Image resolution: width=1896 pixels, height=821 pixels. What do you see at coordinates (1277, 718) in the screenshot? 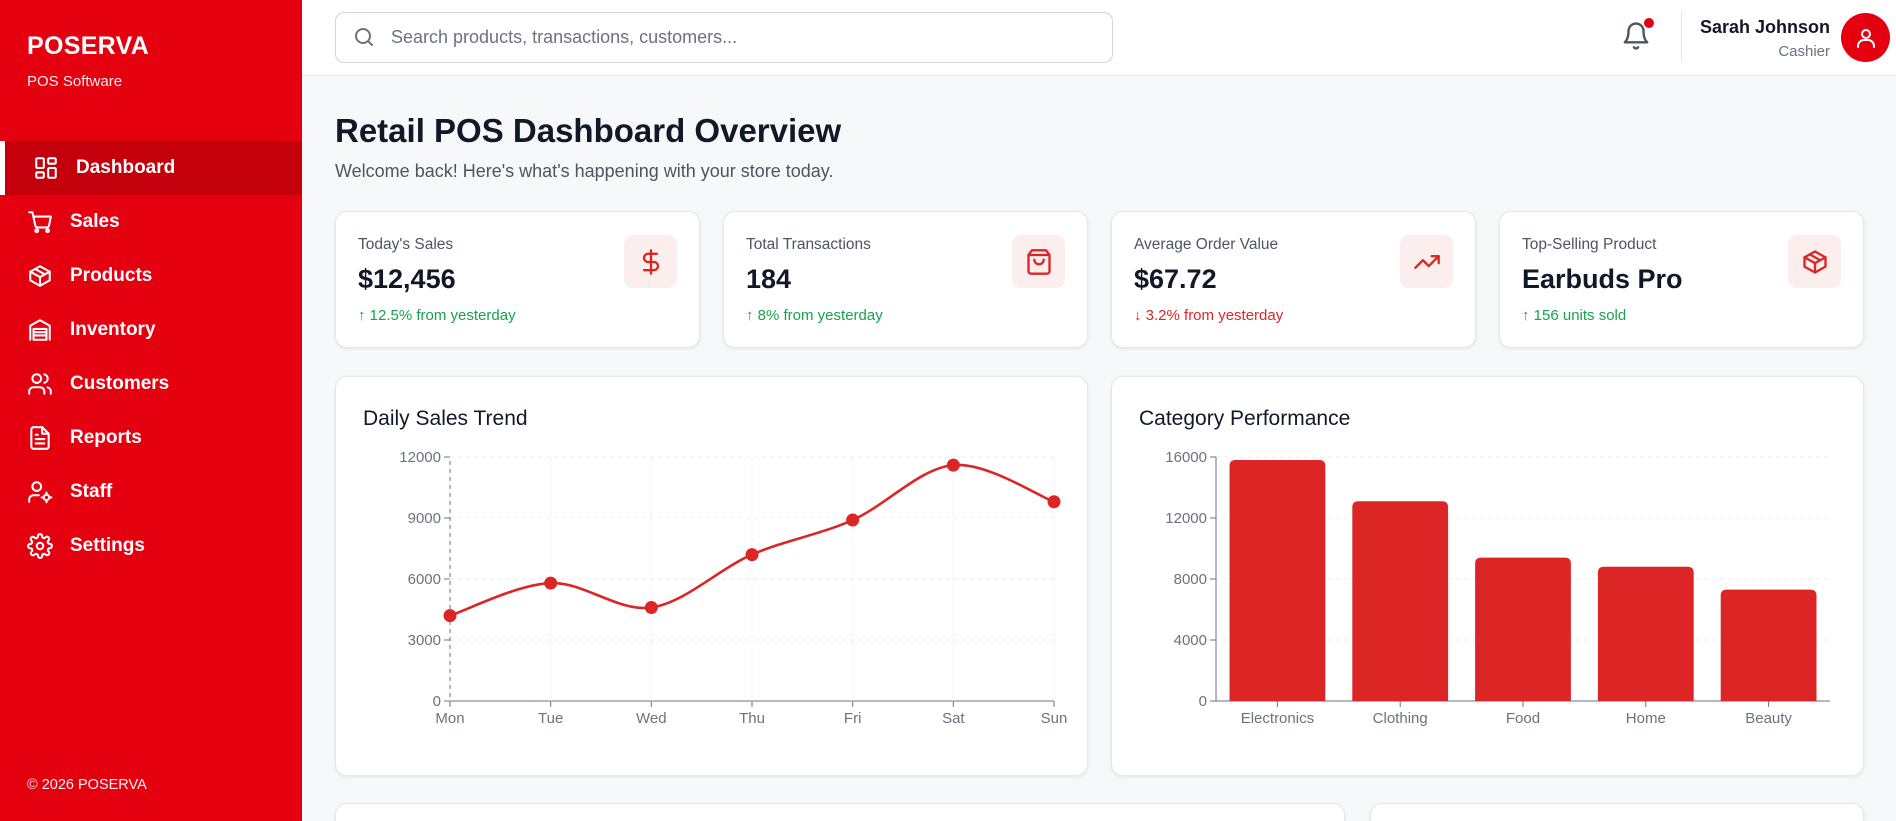
I see `x-tick-label: Electronics` at bounding box center [1277, 718].